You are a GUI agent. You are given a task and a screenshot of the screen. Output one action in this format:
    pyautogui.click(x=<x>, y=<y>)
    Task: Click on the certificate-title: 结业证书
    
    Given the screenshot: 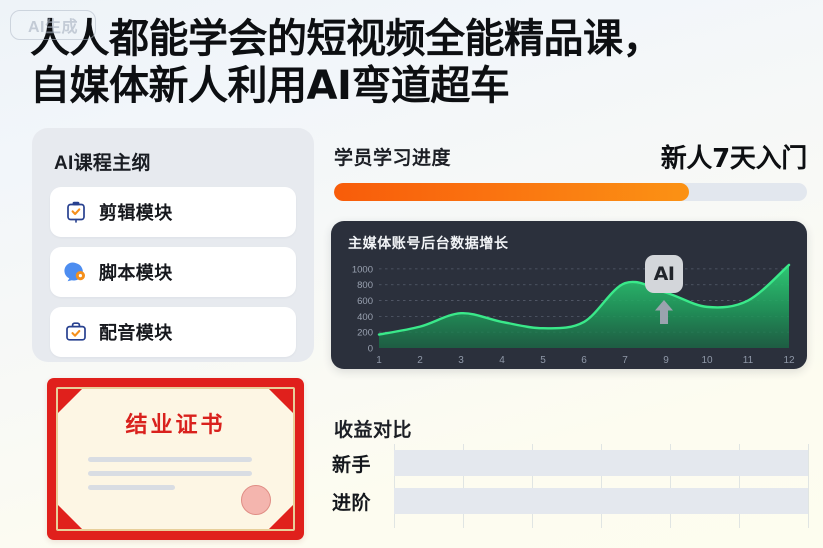 What is the action you would take?
    pyautogui.click(x=175, y=424)
    